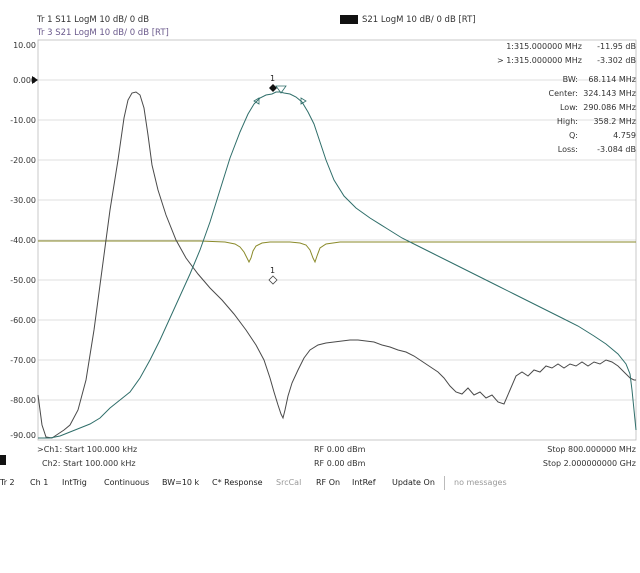 The height and width of the screenshot is (573, 640). What do you see at coordinates (237, 482) in the screenshot?
I see `status-response-cal: C* Response` at bounding box center [237, 482].